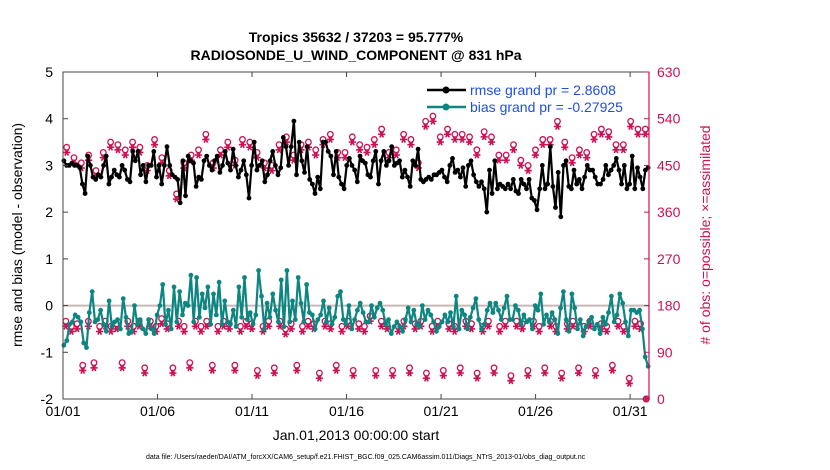 The height and width of the screenshot is (470, 830). Describe the element at coordinates (62, 411) in the screenshot. I see `x-tick-label: 01/01` at that location.